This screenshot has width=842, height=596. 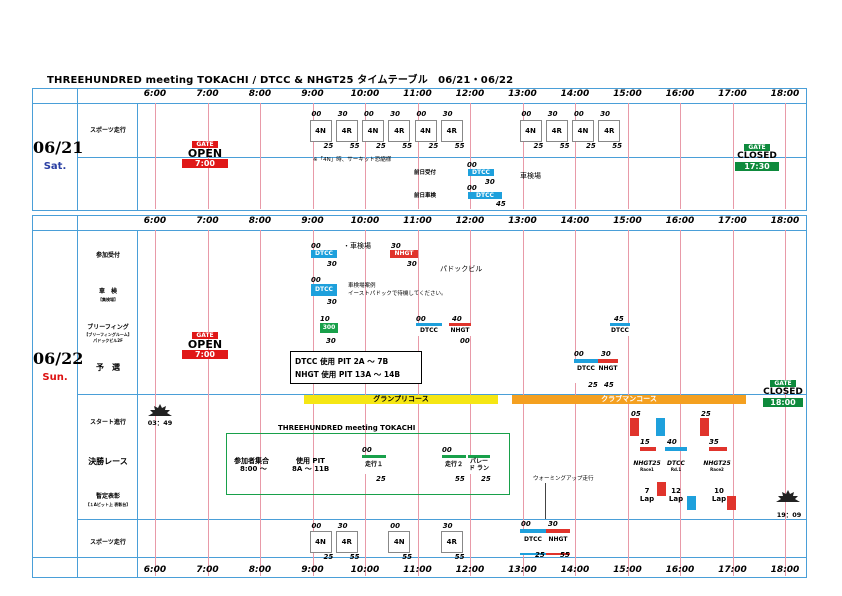 What do you see at coordinates (316, 246) in the screenshot?
I see `rec-dtcc-start: 00` at bounding box center [316, 246].